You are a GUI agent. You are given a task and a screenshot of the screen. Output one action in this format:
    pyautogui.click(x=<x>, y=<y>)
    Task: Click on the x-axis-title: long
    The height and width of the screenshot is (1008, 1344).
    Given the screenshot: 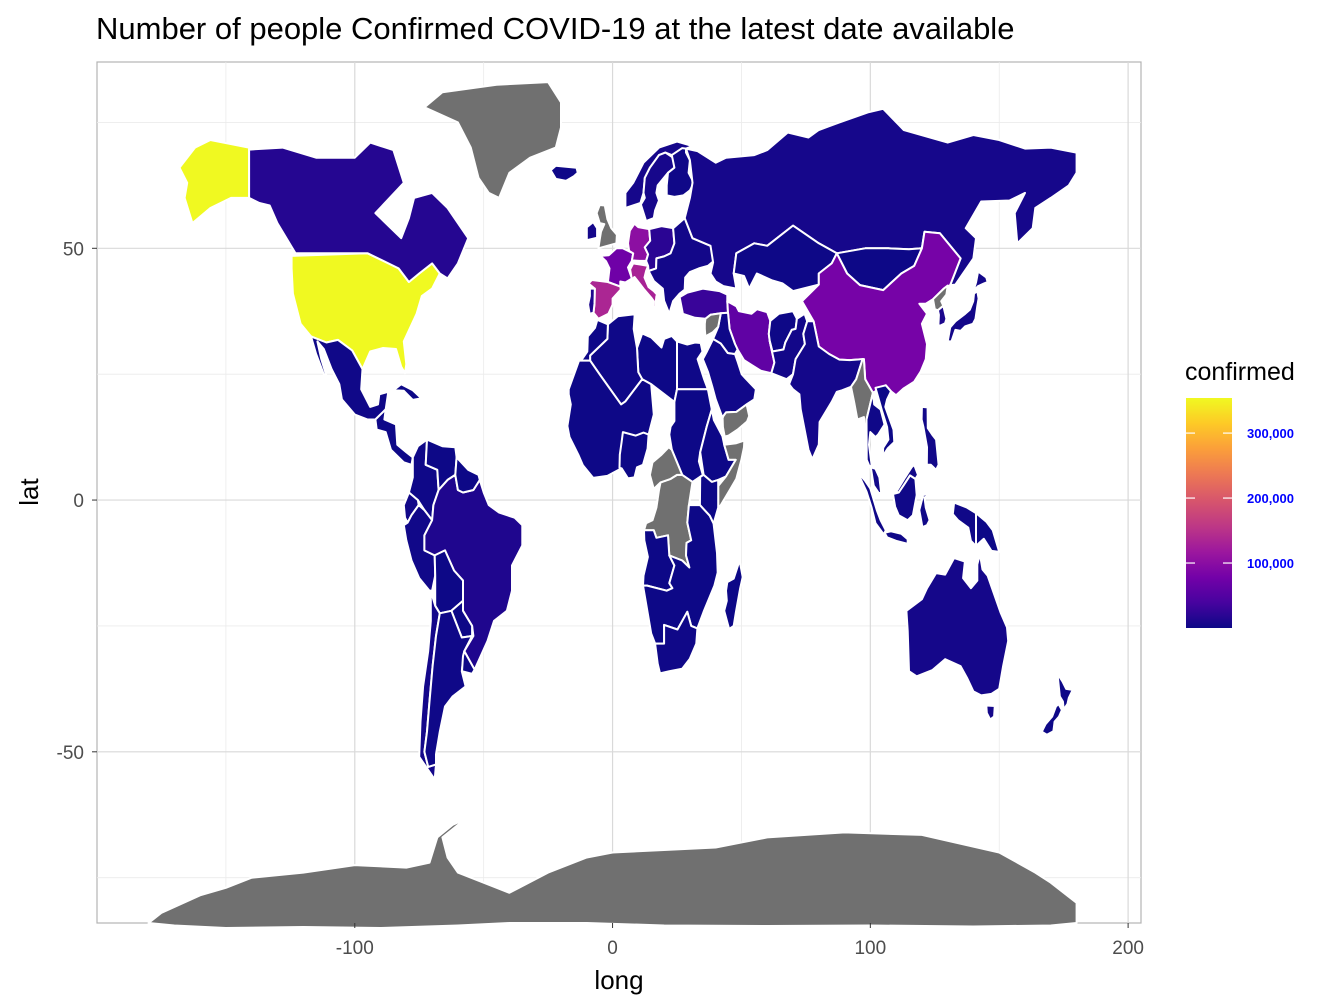 What is the action you would take?
    pyautogui.click(x=618, y=980)
    